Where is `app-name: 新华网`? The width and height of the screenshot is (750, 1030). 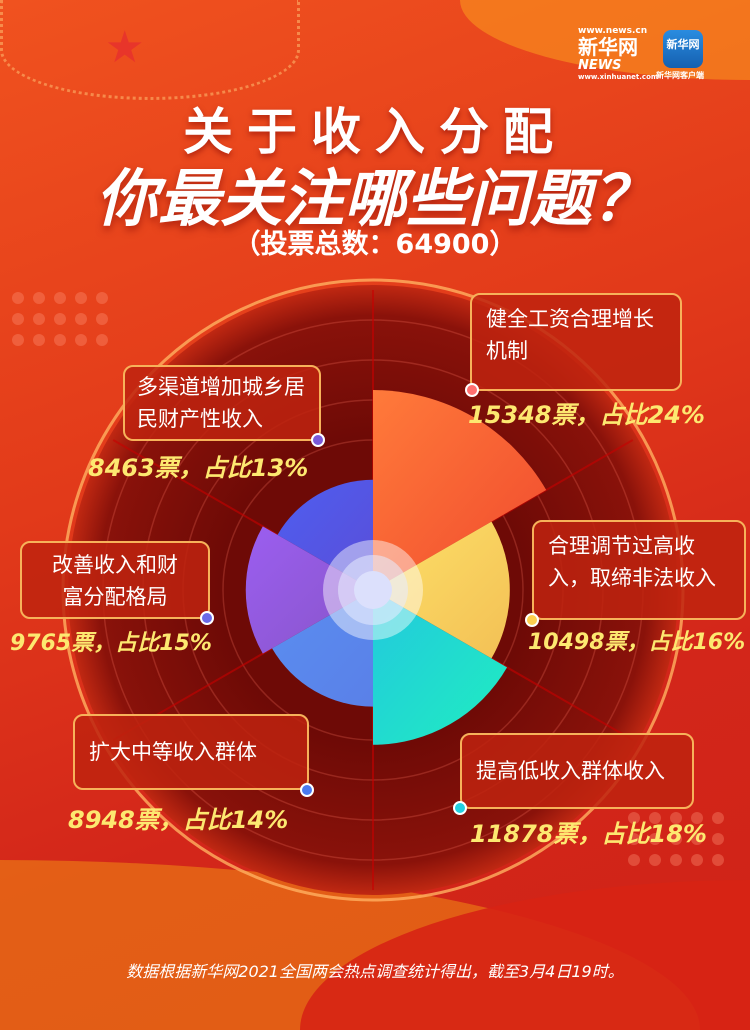
app-name: 新华网 is located at coordinates (683, 44).